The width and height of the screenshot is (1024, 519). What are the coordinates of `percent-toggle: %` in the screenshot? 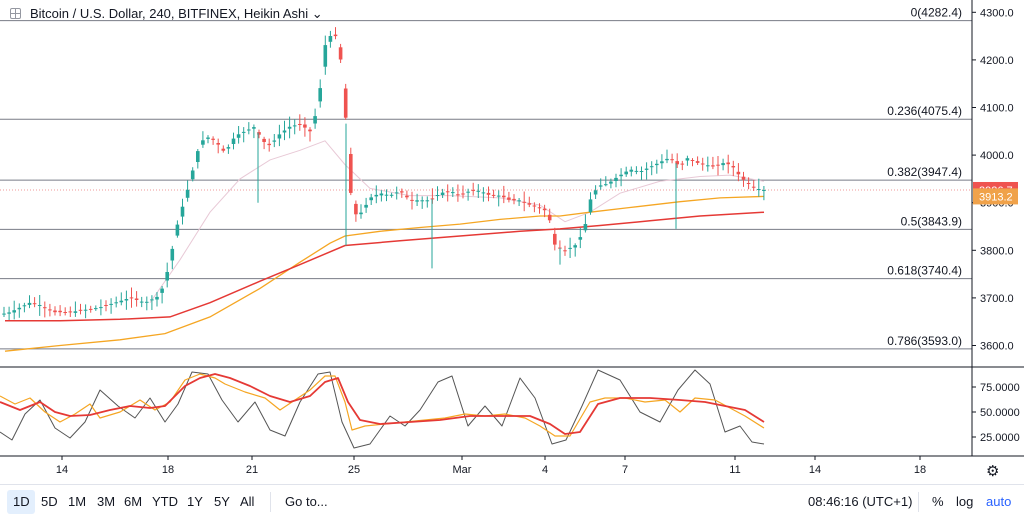 It's located at (938, 501).